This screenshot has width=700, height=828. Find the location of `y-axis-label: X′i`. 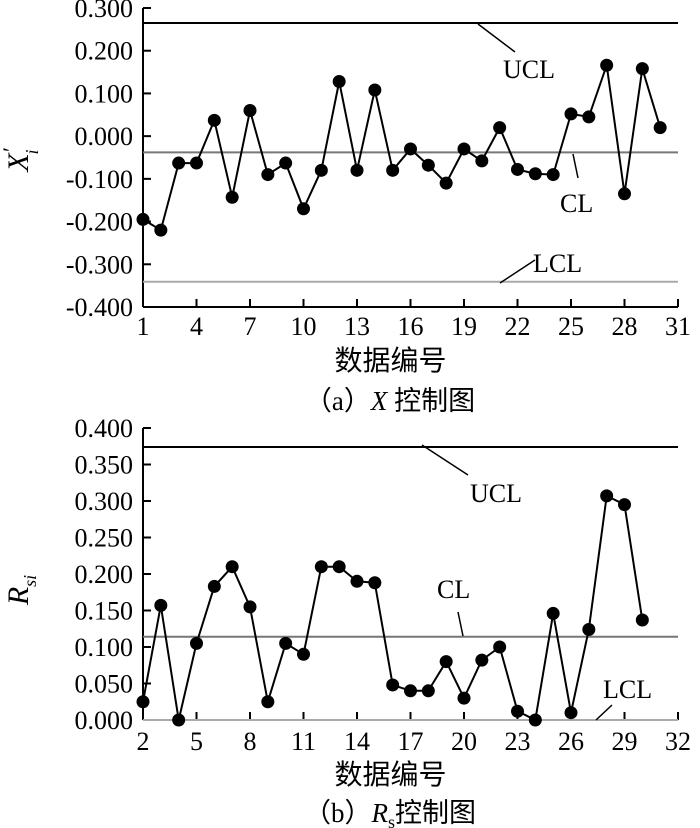

y-axis-label: X′i is located at coordinates (21, 159).